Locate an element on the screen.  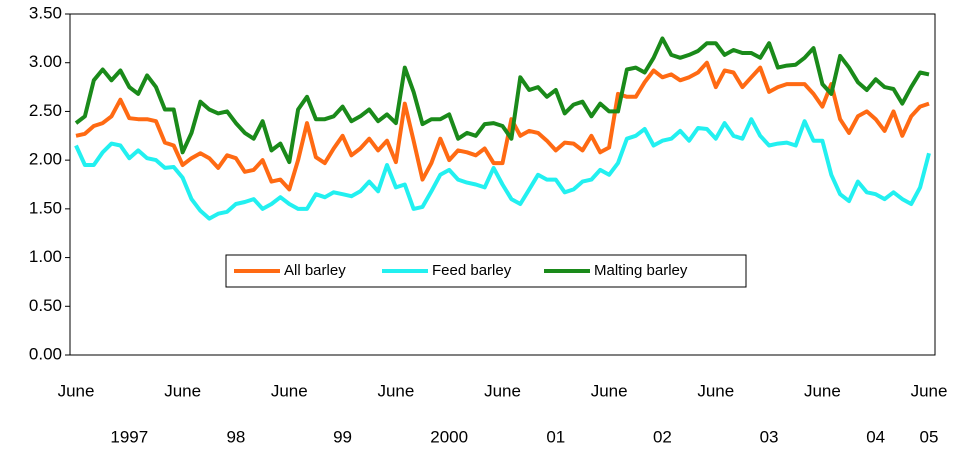
y-tick-label: 2.00 is located at coordinates (45, 159).